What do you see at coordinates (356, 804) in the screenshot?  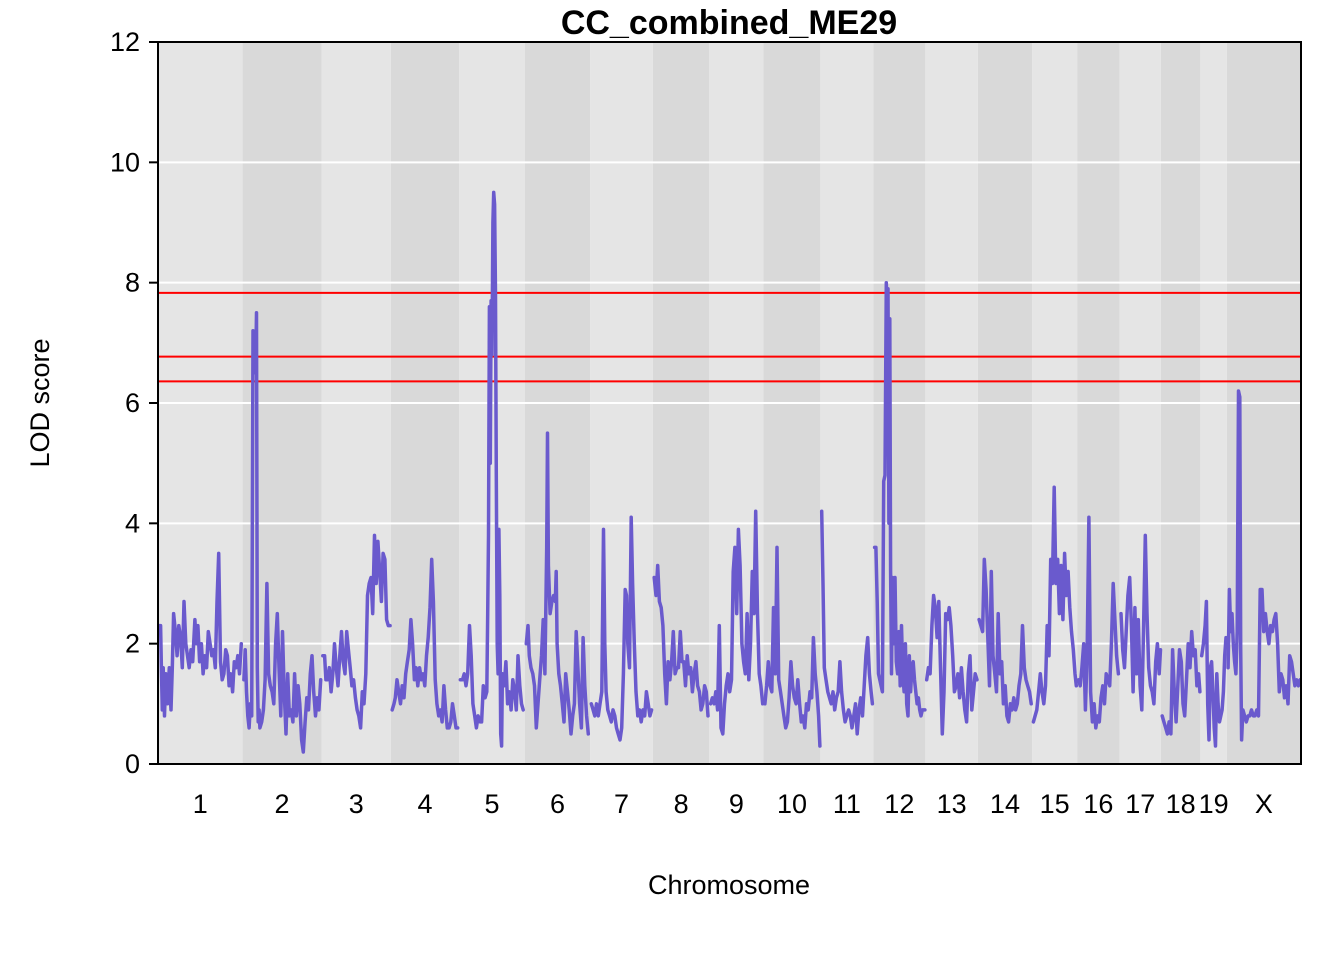 I see `x-tick-label-3: 3` at bounding box center [356, 804].